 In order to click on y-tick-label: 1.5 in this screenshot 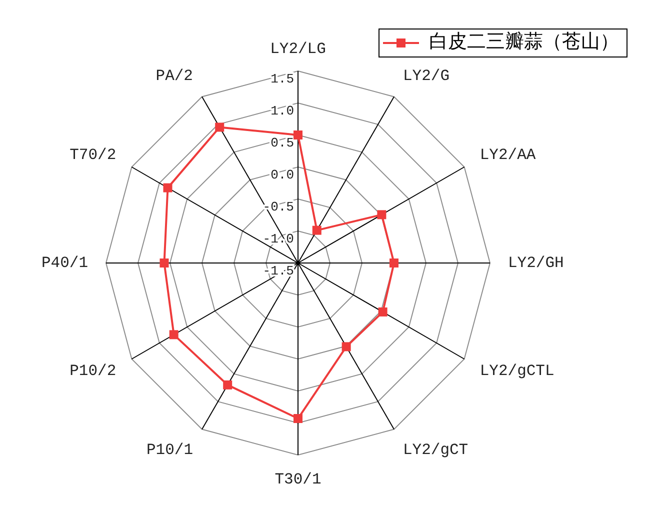, I will do `click(282, 78)`.